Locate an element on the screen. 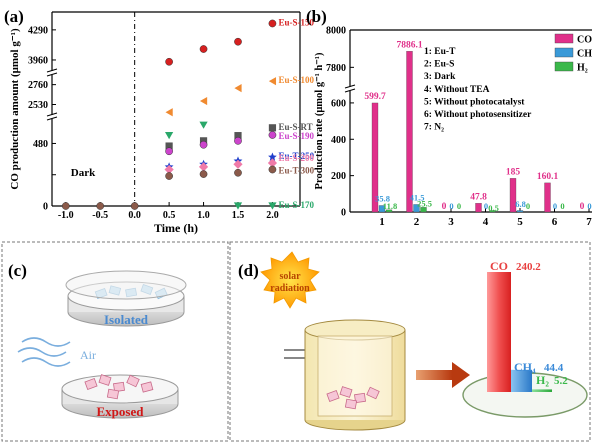 This screenshot has width=592, height=443. bar-value-label: 160.1 is located at coordinates (548, 177).